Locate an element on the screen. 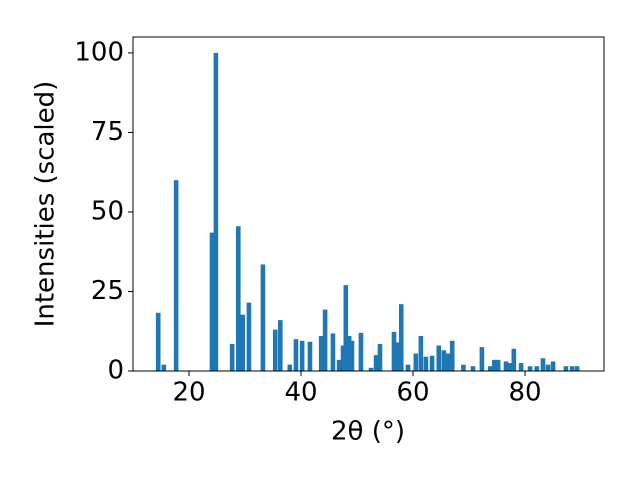 This screenshot has height=480, width=640. y-axis-label: Intensities (scaled) is located at coordinates (46, 204).